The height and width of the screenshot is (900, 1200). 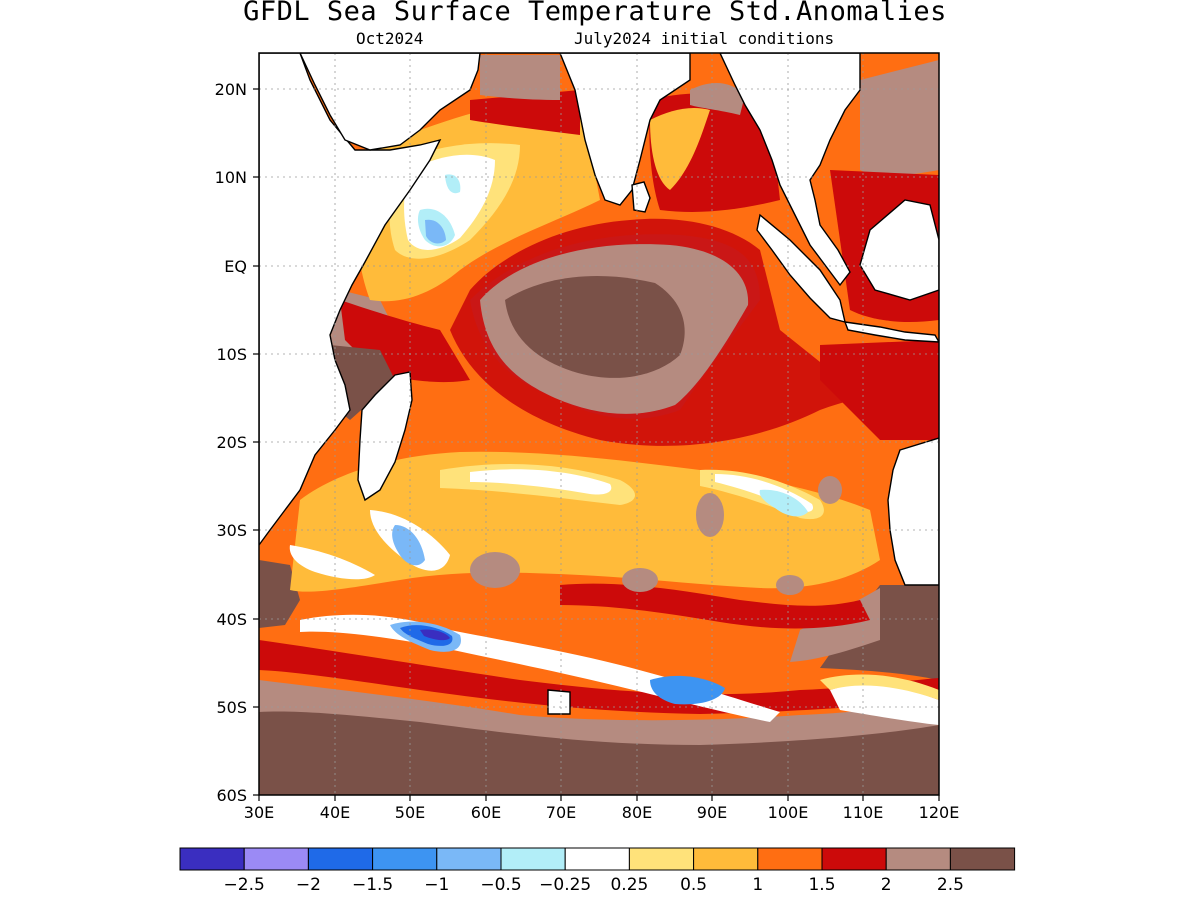 I want to click on lon-label: 70E, so click(x=561, y=812).